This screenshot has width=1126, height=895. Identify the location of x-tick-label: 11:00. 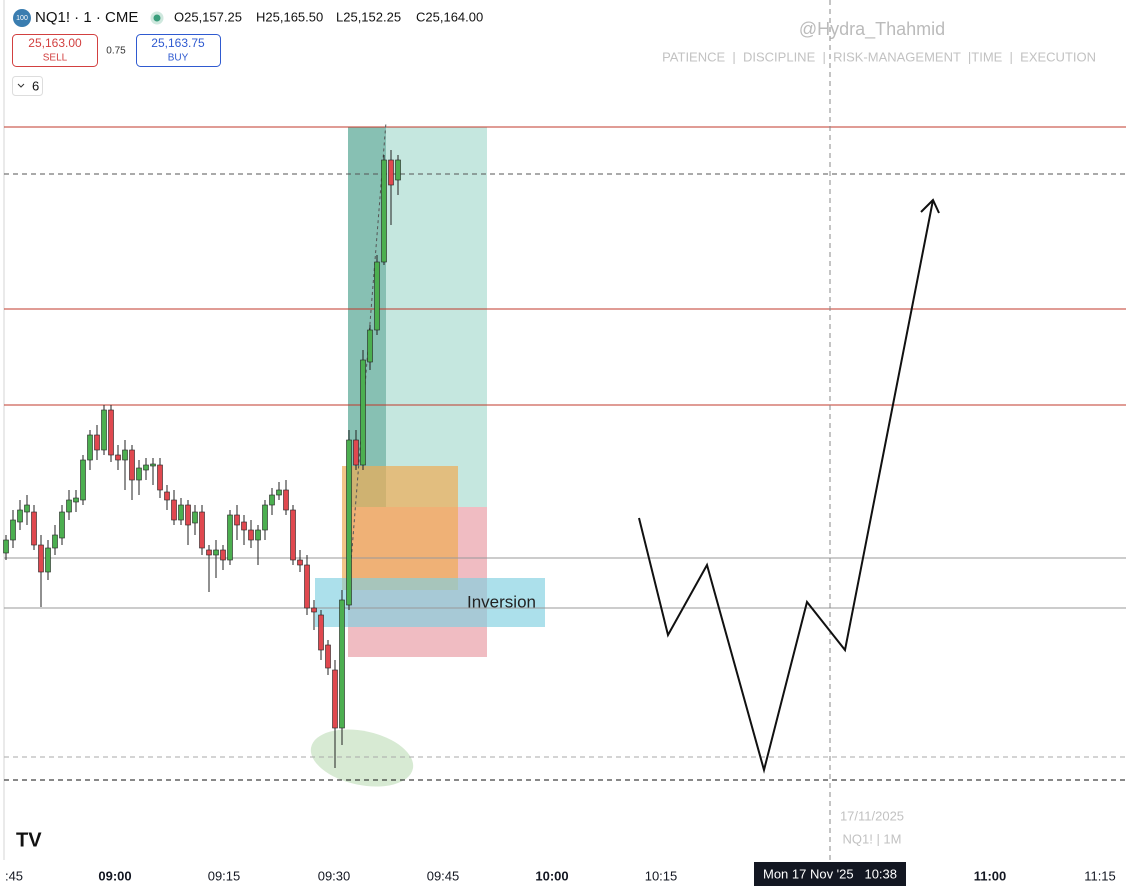
(990, 875).